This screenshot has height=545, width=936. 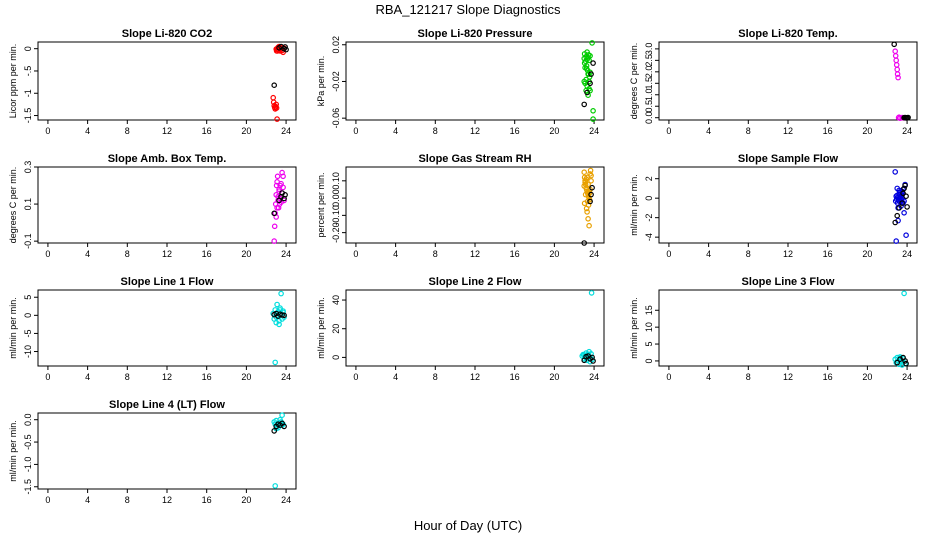 What do you see at coordinates (895, 172) in the screenshot?
I see `data-point-blue` at bounding box center [895, 172].